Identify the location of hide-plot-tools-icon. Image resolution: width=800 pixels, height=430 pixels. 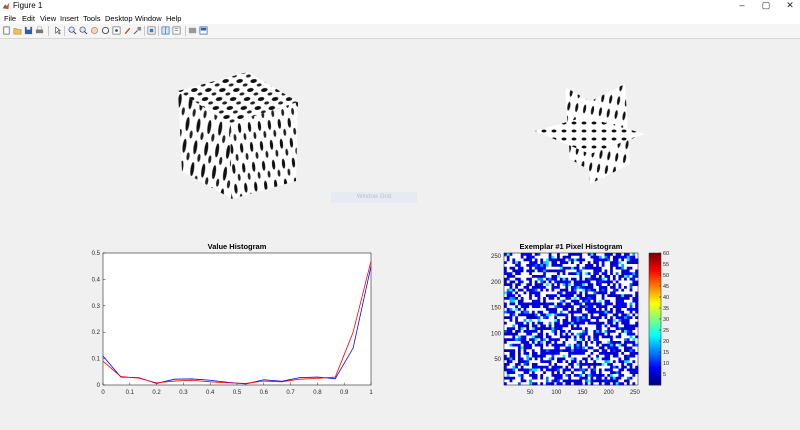
(176, 30).